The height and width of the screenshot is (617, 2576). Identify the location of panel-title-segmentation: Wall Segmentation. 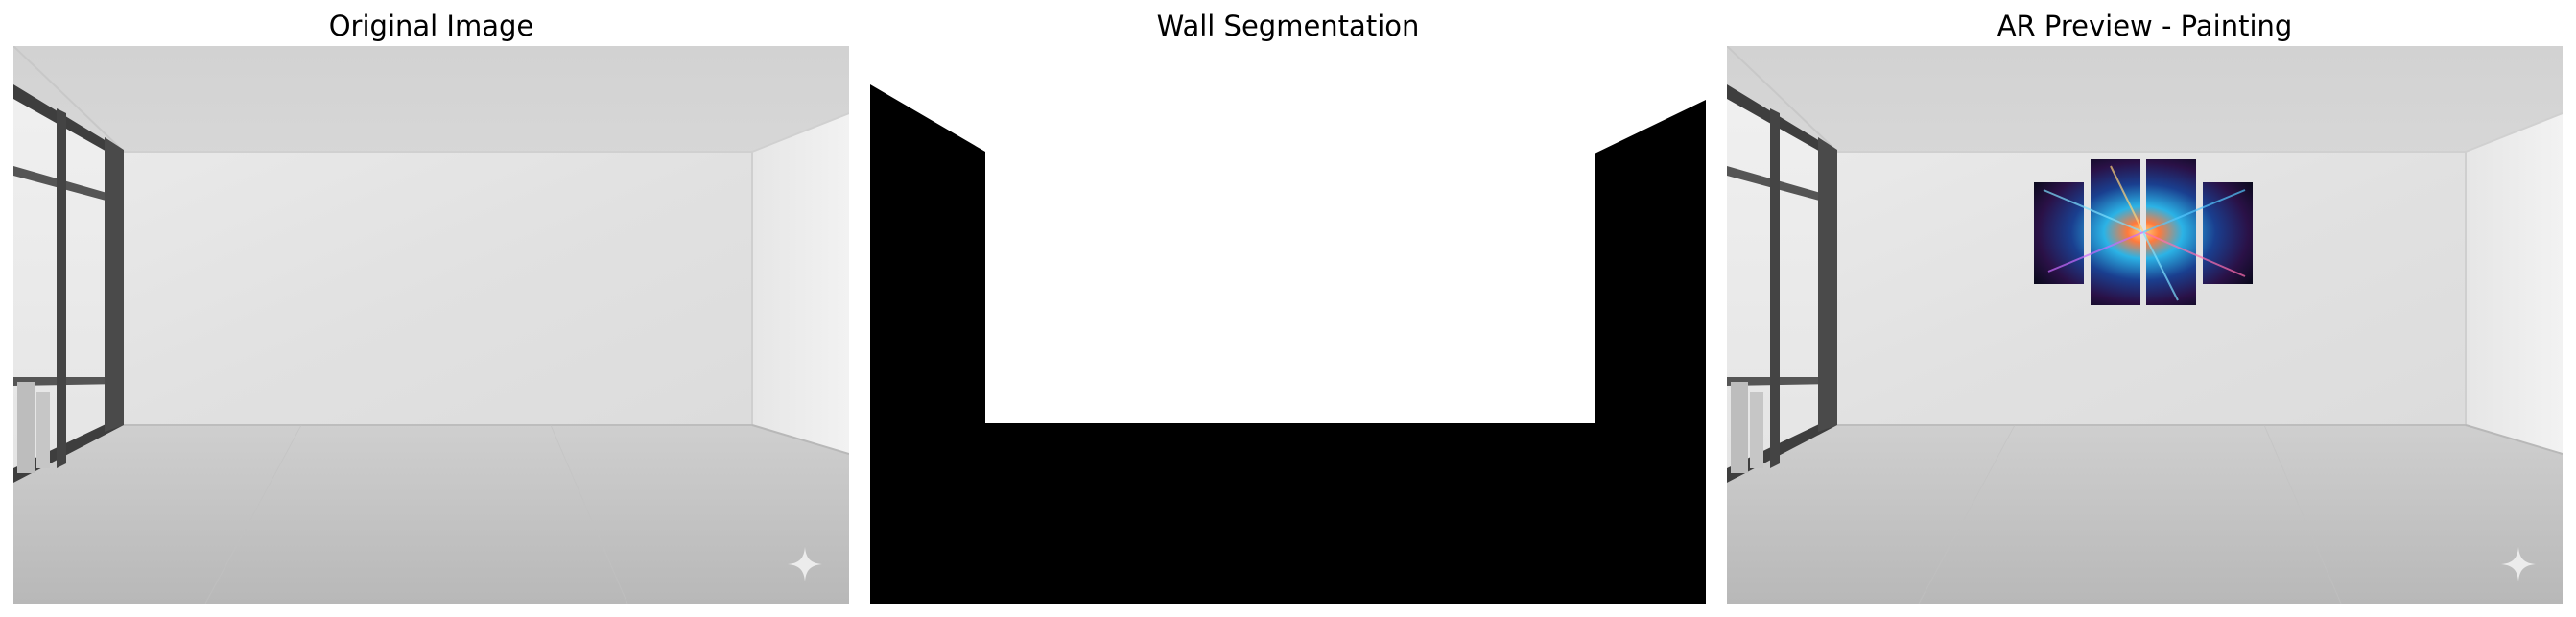
(1288, 26).